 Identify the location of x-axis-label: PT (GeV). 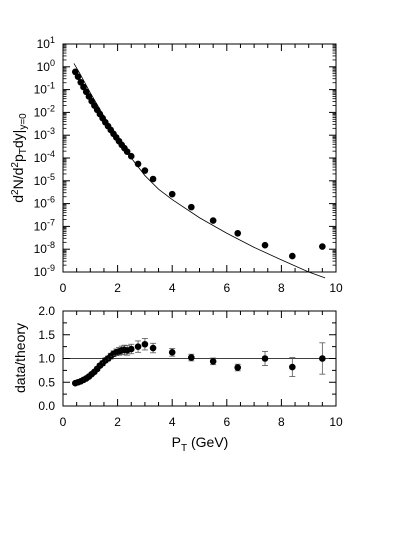
(200, 444).